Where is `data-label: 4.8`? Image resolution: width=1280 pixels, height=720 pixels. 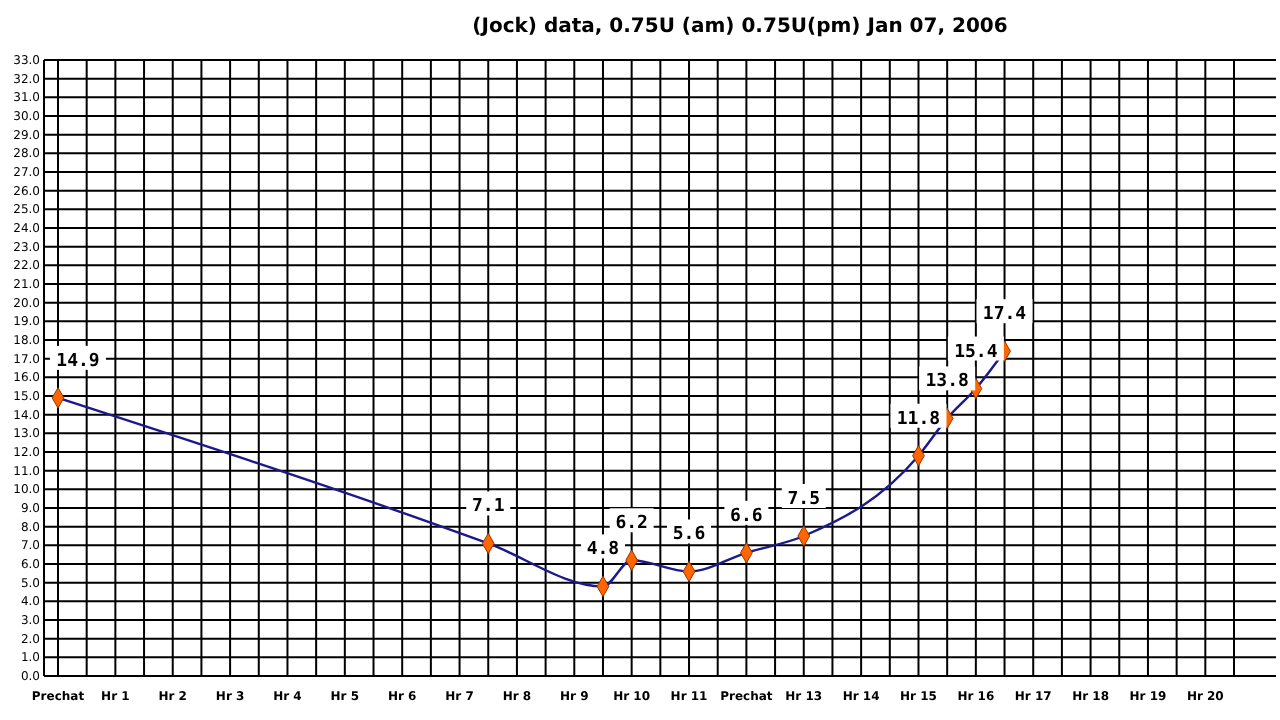
data-label: 4.8 is located at coordinates (603, 550).